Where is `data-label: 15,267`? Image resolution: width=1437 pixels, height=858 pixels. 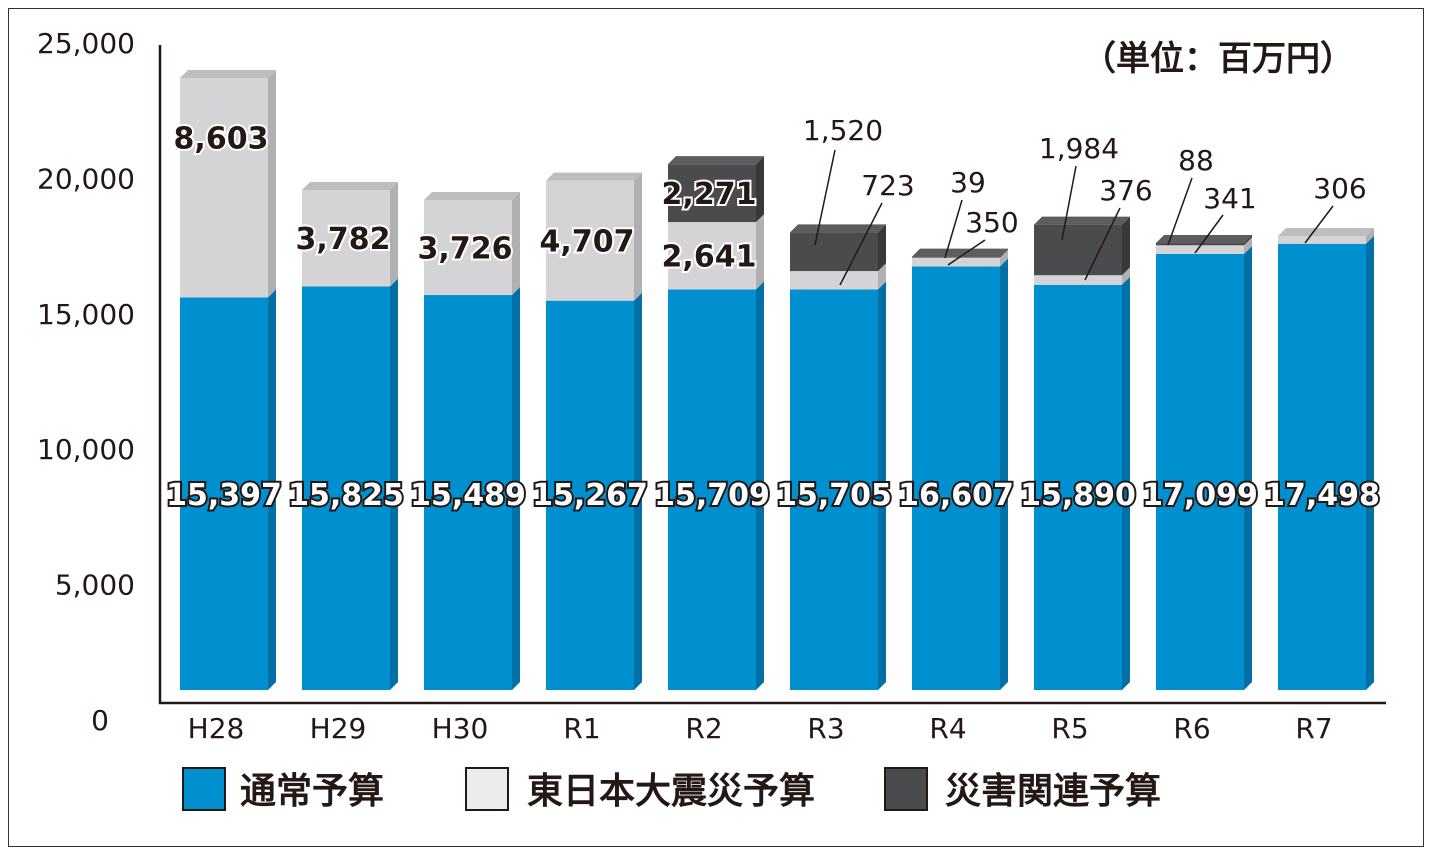 data-label: 15,267 is located at coordinates (590, 495).